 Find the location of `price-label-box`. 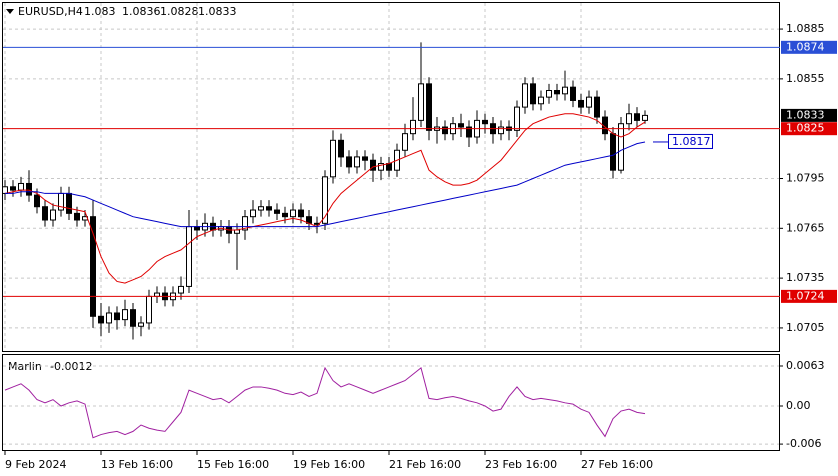

price-label-box is located at coordinates (809, 115).